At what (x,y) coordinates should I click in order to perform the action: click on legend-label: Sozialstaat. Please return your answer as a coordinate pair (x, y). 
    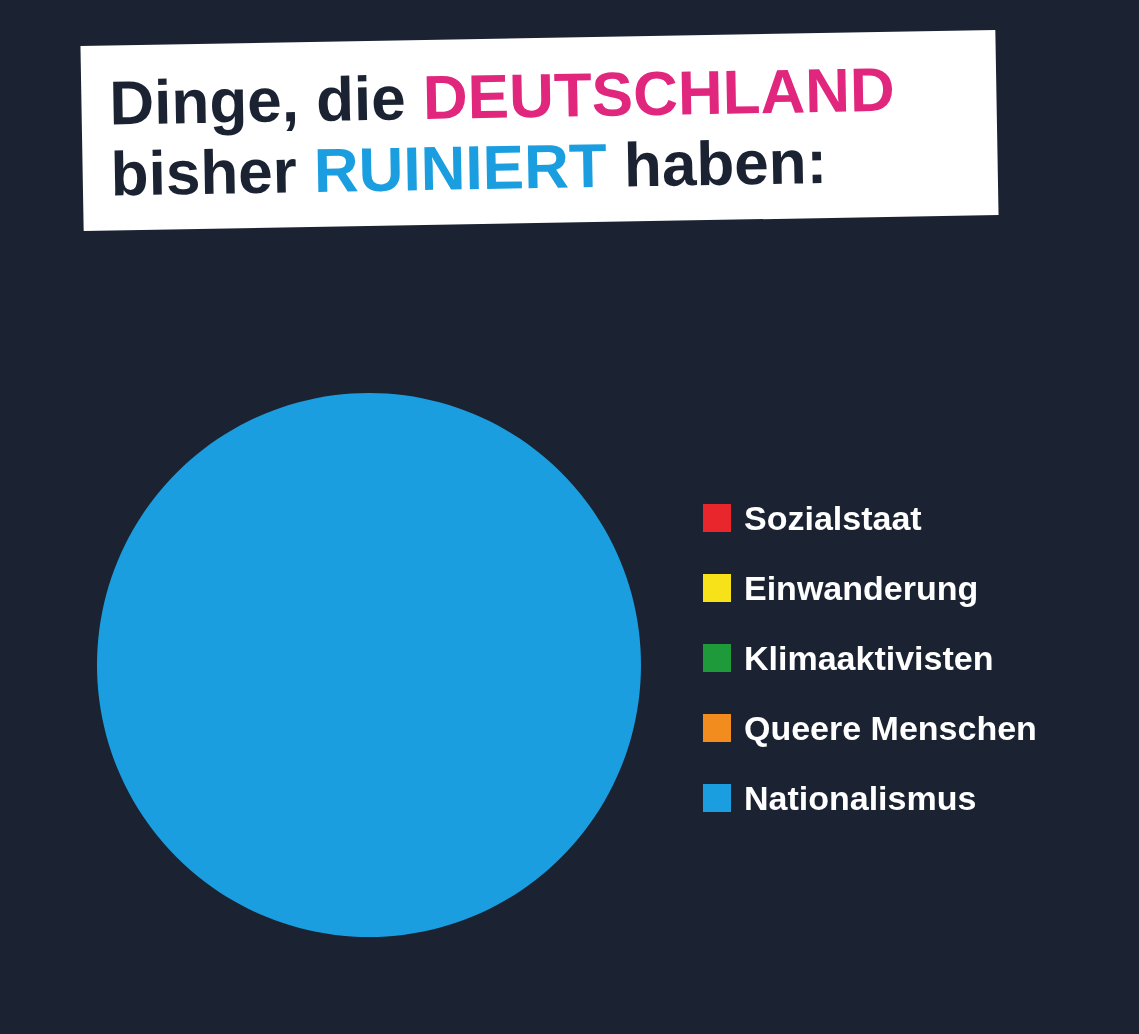
    Looking at the image, I should click on (833, 518).